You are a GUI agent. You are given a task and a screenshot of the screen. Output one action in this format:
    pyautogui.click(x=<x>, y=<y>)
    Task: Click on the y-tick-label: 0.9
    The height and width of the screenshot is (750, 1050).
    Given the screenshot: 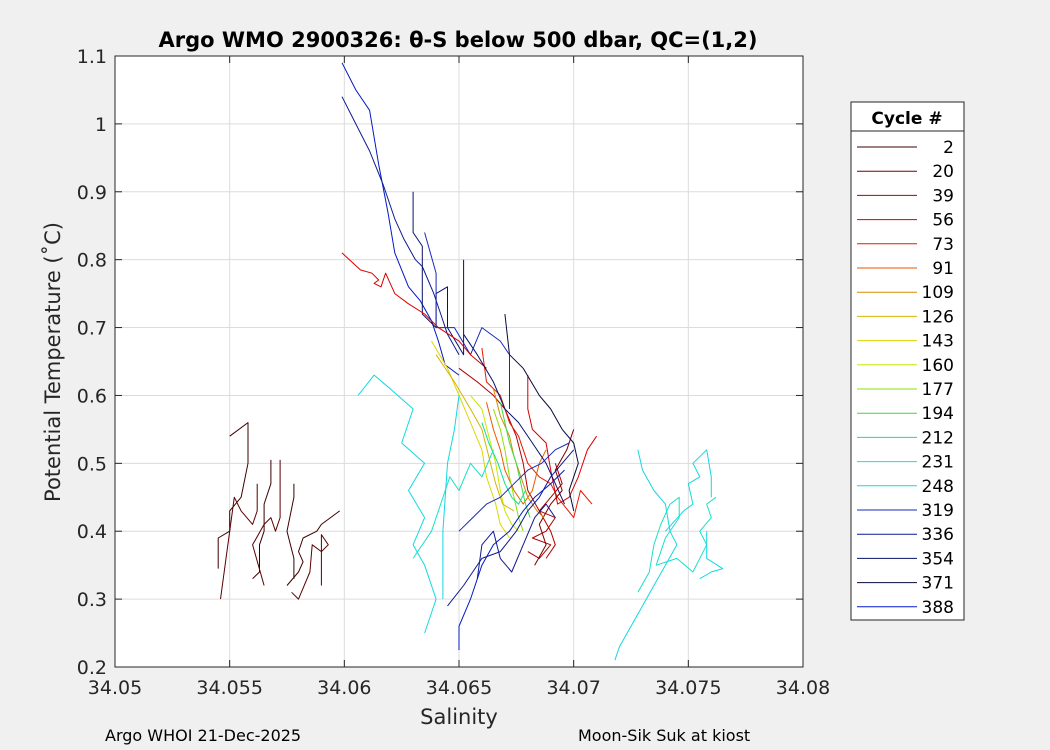 What is the action you would take?
    pyautogui.click(x=92, y=193)
    